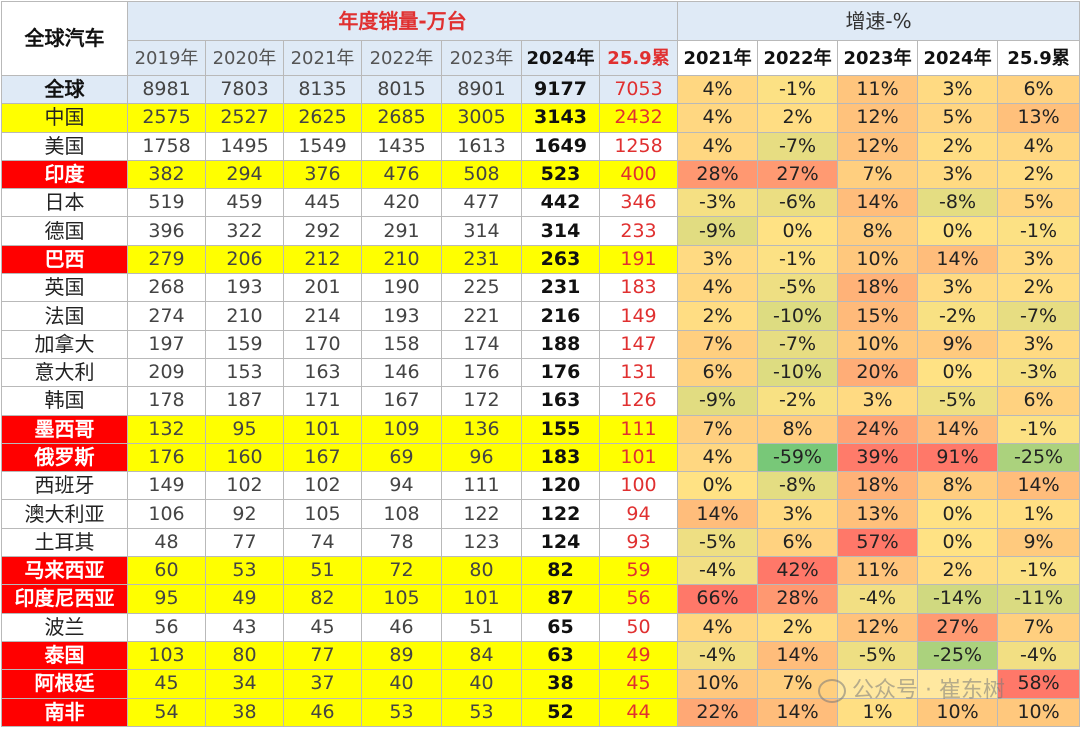 The image size is (1080, 738). What do you see at coordinates (322, 316) in the screenshot?
I see `sales-cell: 214` at bounding box center [322, 316].